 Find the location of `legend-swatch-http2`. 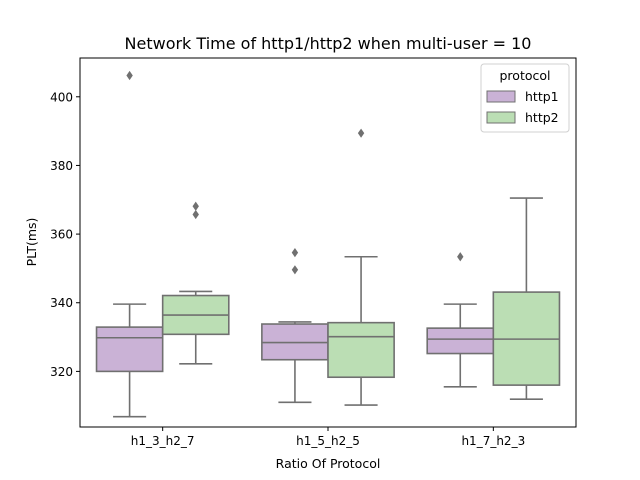

legend-swatch-http2 is located at coordinates (501, 117).